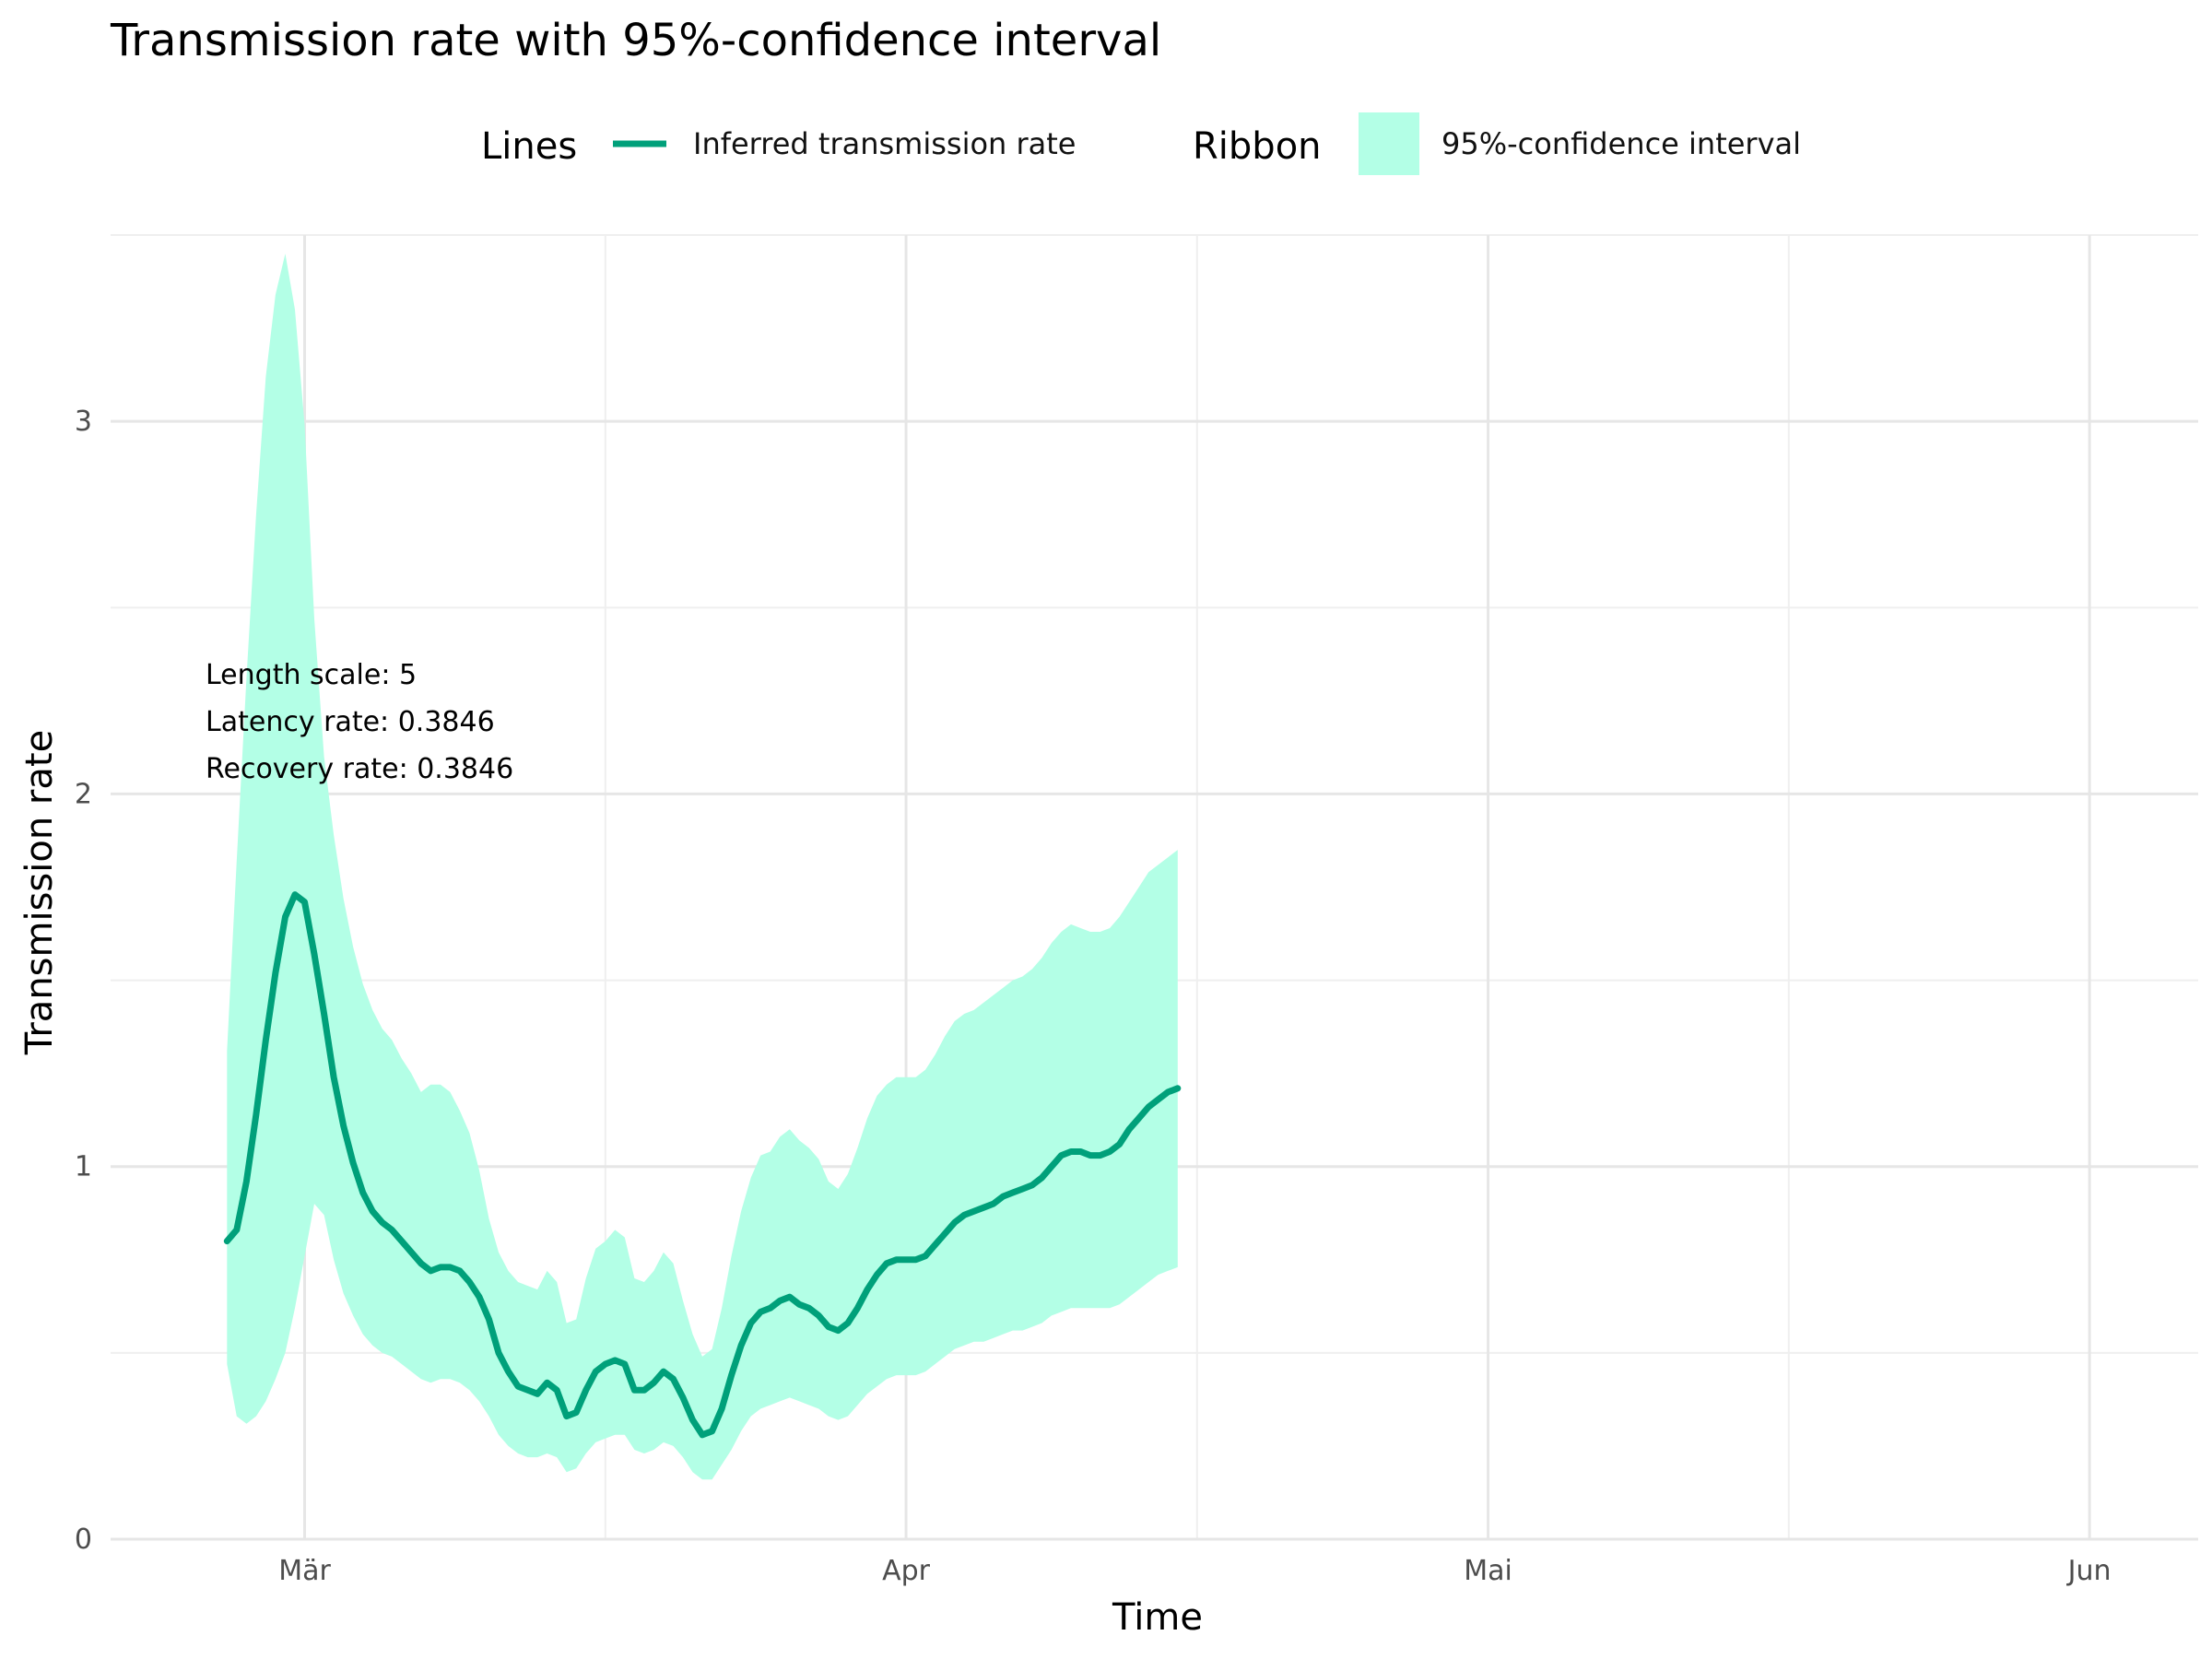  I want to click on legend-label-line: Inferred transmission rate, so click(884, 143).